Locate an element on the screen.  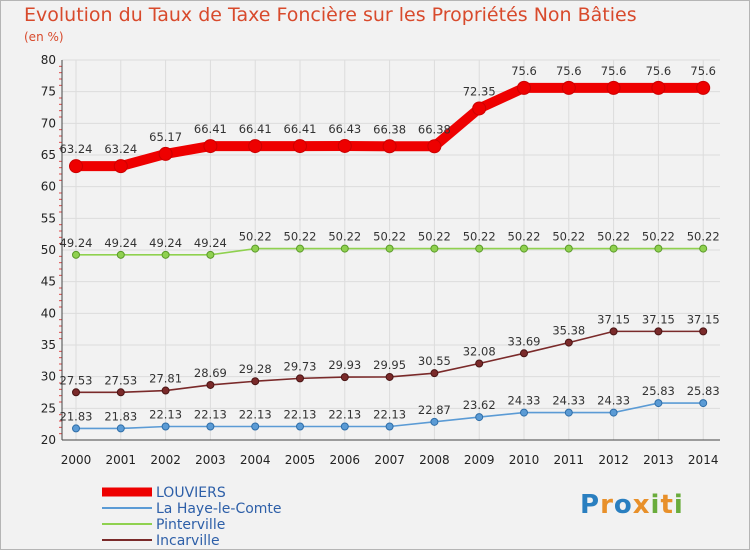
x-tick-label: 2012 is located at coordinates (613, 460).